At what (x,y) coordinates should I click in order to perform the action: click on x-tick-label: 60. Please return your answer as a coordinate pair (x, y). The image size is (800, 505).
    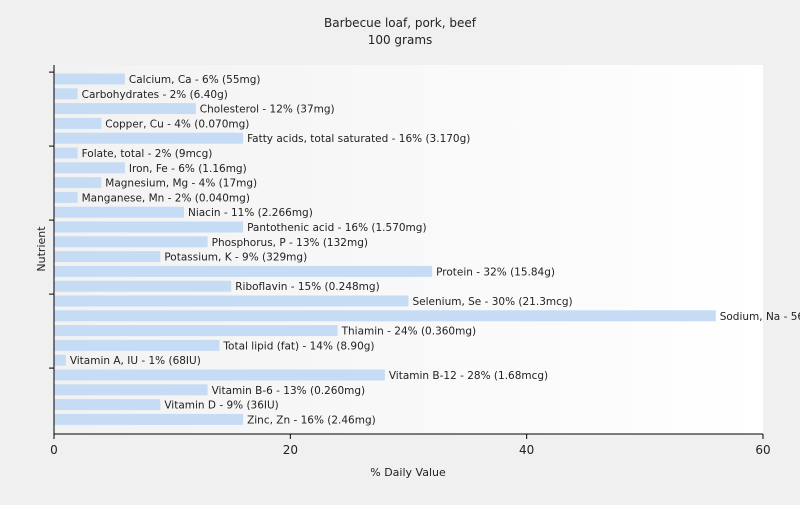
    Looking at the image, I should click on (762, 450).